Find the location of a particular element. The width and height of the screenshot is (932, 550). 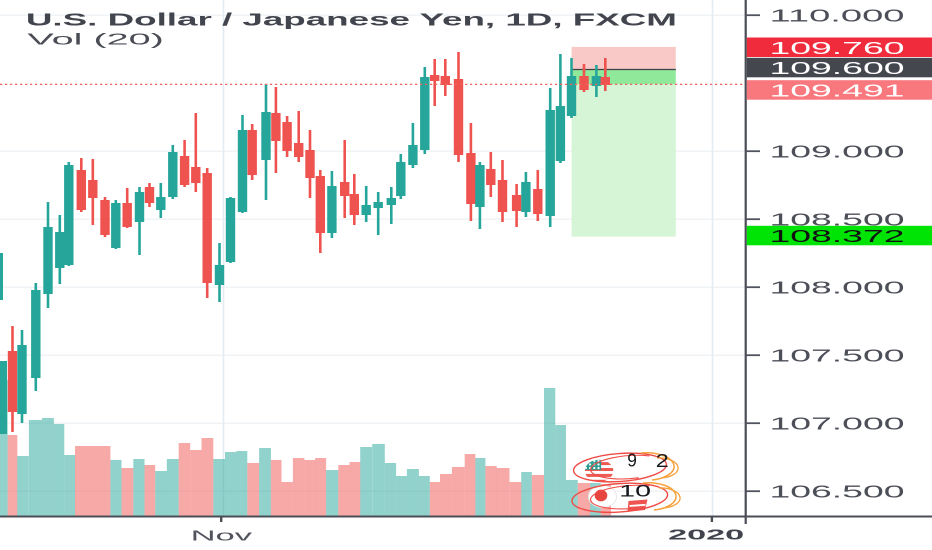

svg-text: 108.500 is located at coordinates (837, 220).